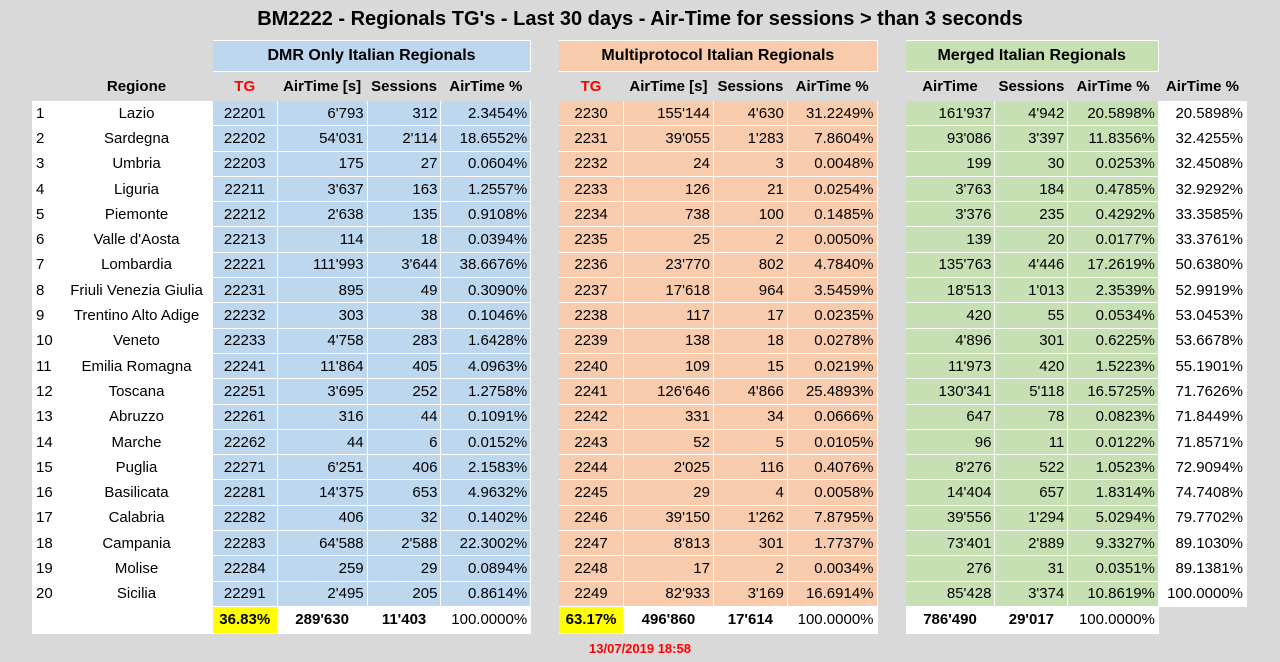  What do you see at coordinates (1202, 442) in the screenshot?
I see `cumulative-pct: 71.8571%` at bounding box center [1202, 442].